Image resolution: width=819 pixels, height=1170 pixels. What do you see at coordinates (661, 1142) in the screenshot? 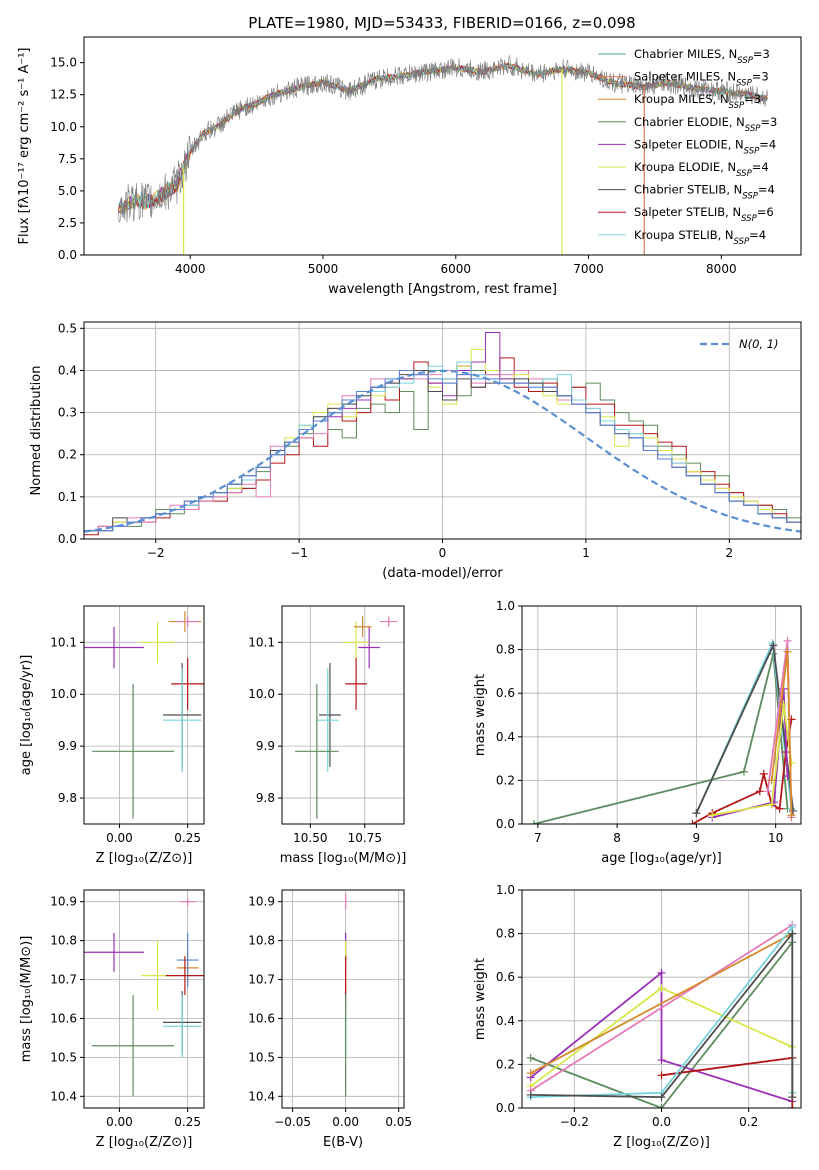
I see `mass-weight-vs-Z-xlabel: Z [log₁₀(Z/Z⊙)]` at bounding box center [661, 1142].